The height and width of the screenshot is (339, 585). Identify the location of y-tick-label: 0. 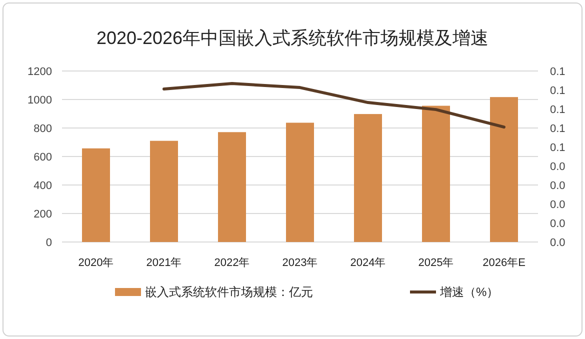
(49, 243).